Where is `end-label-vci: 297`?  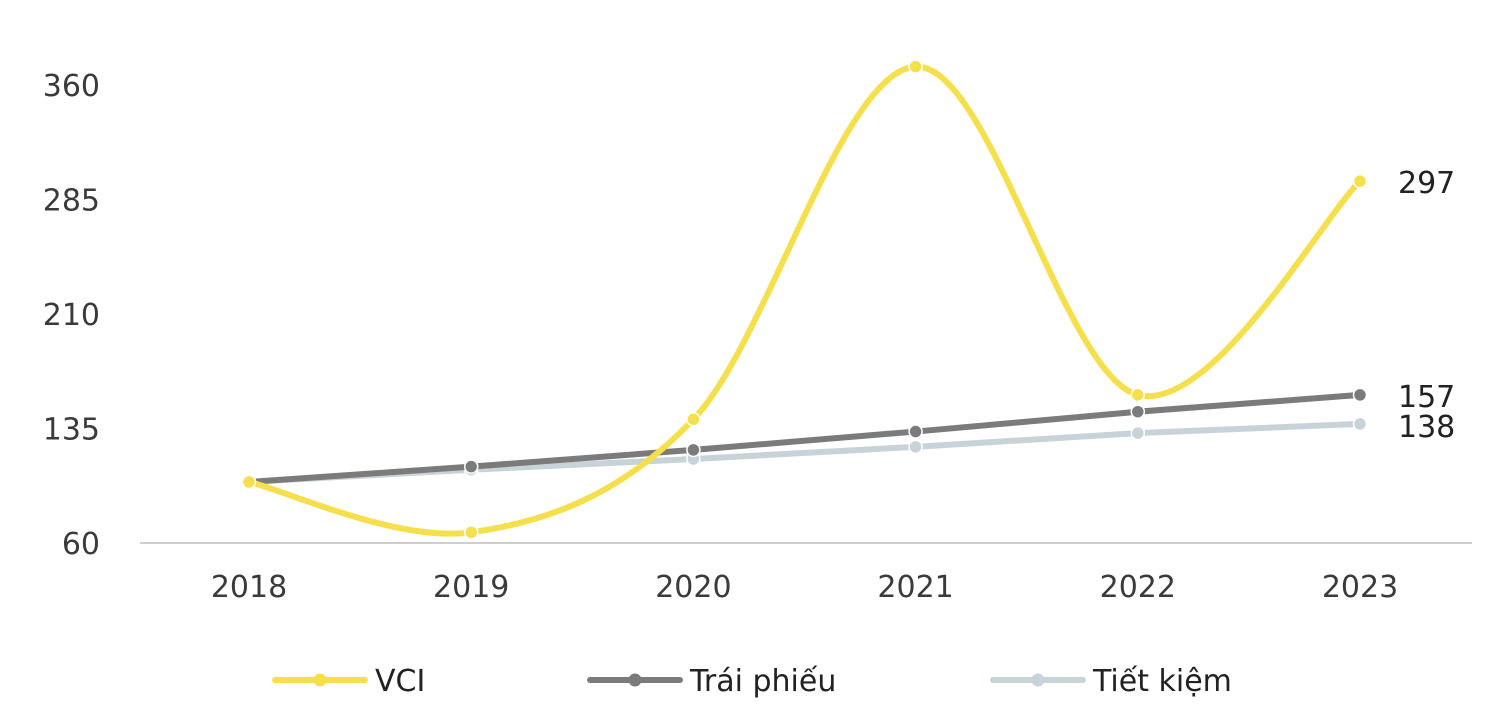
end-label-vci: 297 is located at coordinates (1426, 183).